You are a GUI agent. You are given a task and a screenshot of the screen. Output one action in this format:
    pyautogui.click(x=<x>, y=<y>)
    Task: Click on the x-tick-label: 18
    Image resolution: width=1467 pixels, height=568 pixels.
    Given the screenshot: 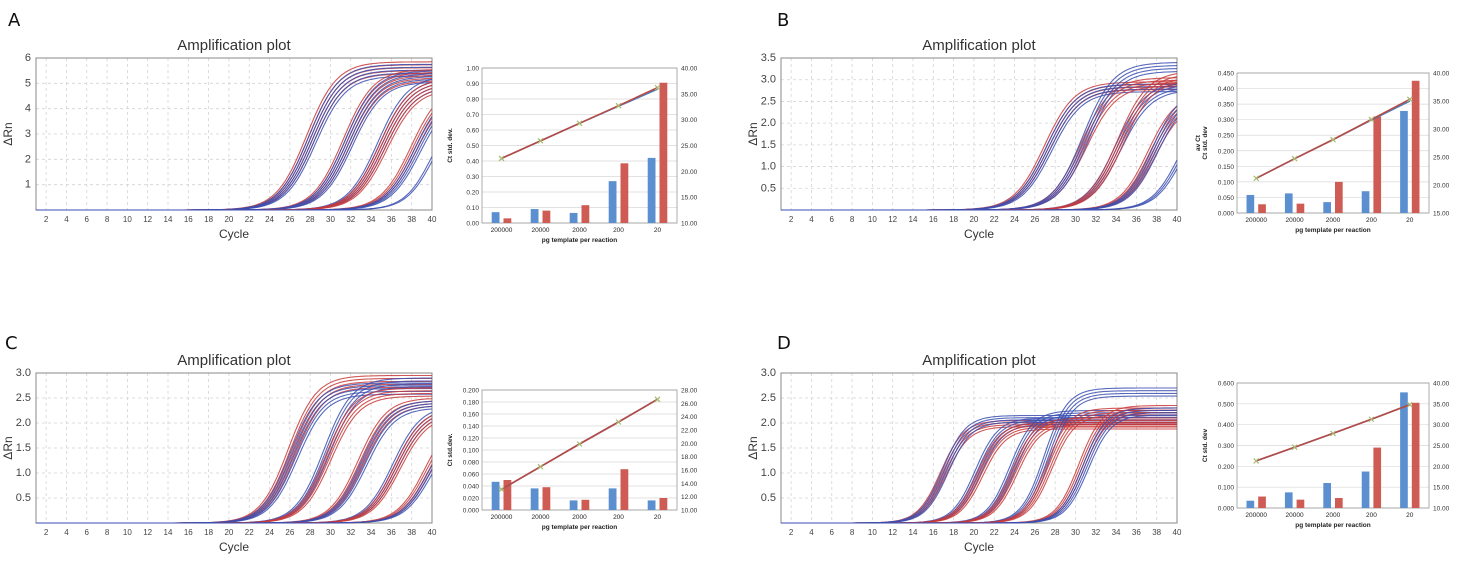 What is the action you would take?
    pyautogui.click(x=953, y=219)
    